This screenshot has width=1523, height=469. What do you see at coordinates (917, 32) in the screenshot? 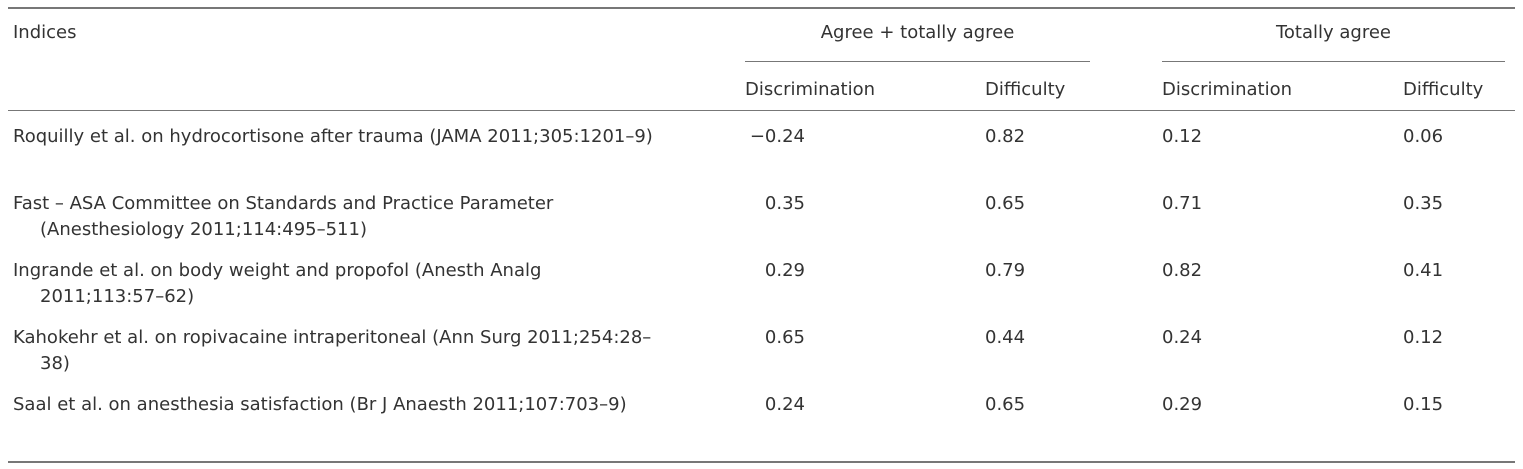
I see `group-header: Agree + totally agree` at bounding box center [917, 32].